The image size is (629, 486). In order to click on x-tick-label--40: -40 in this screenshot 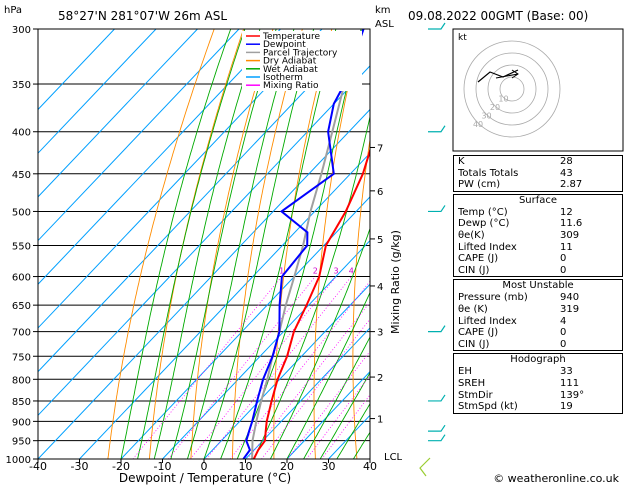, I will do `click(38, 466)`.